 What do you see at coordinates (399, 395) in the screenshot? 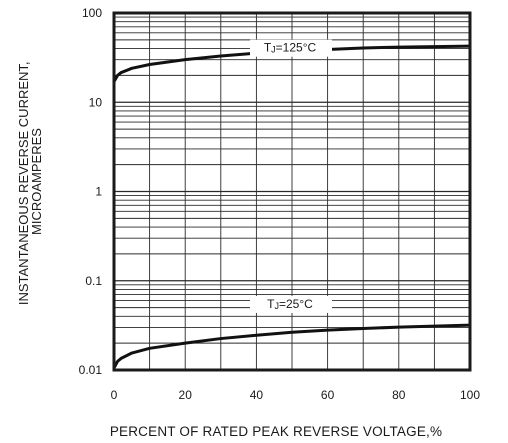
I see `x-tick-label: 80` at bounding box center [399, 395].